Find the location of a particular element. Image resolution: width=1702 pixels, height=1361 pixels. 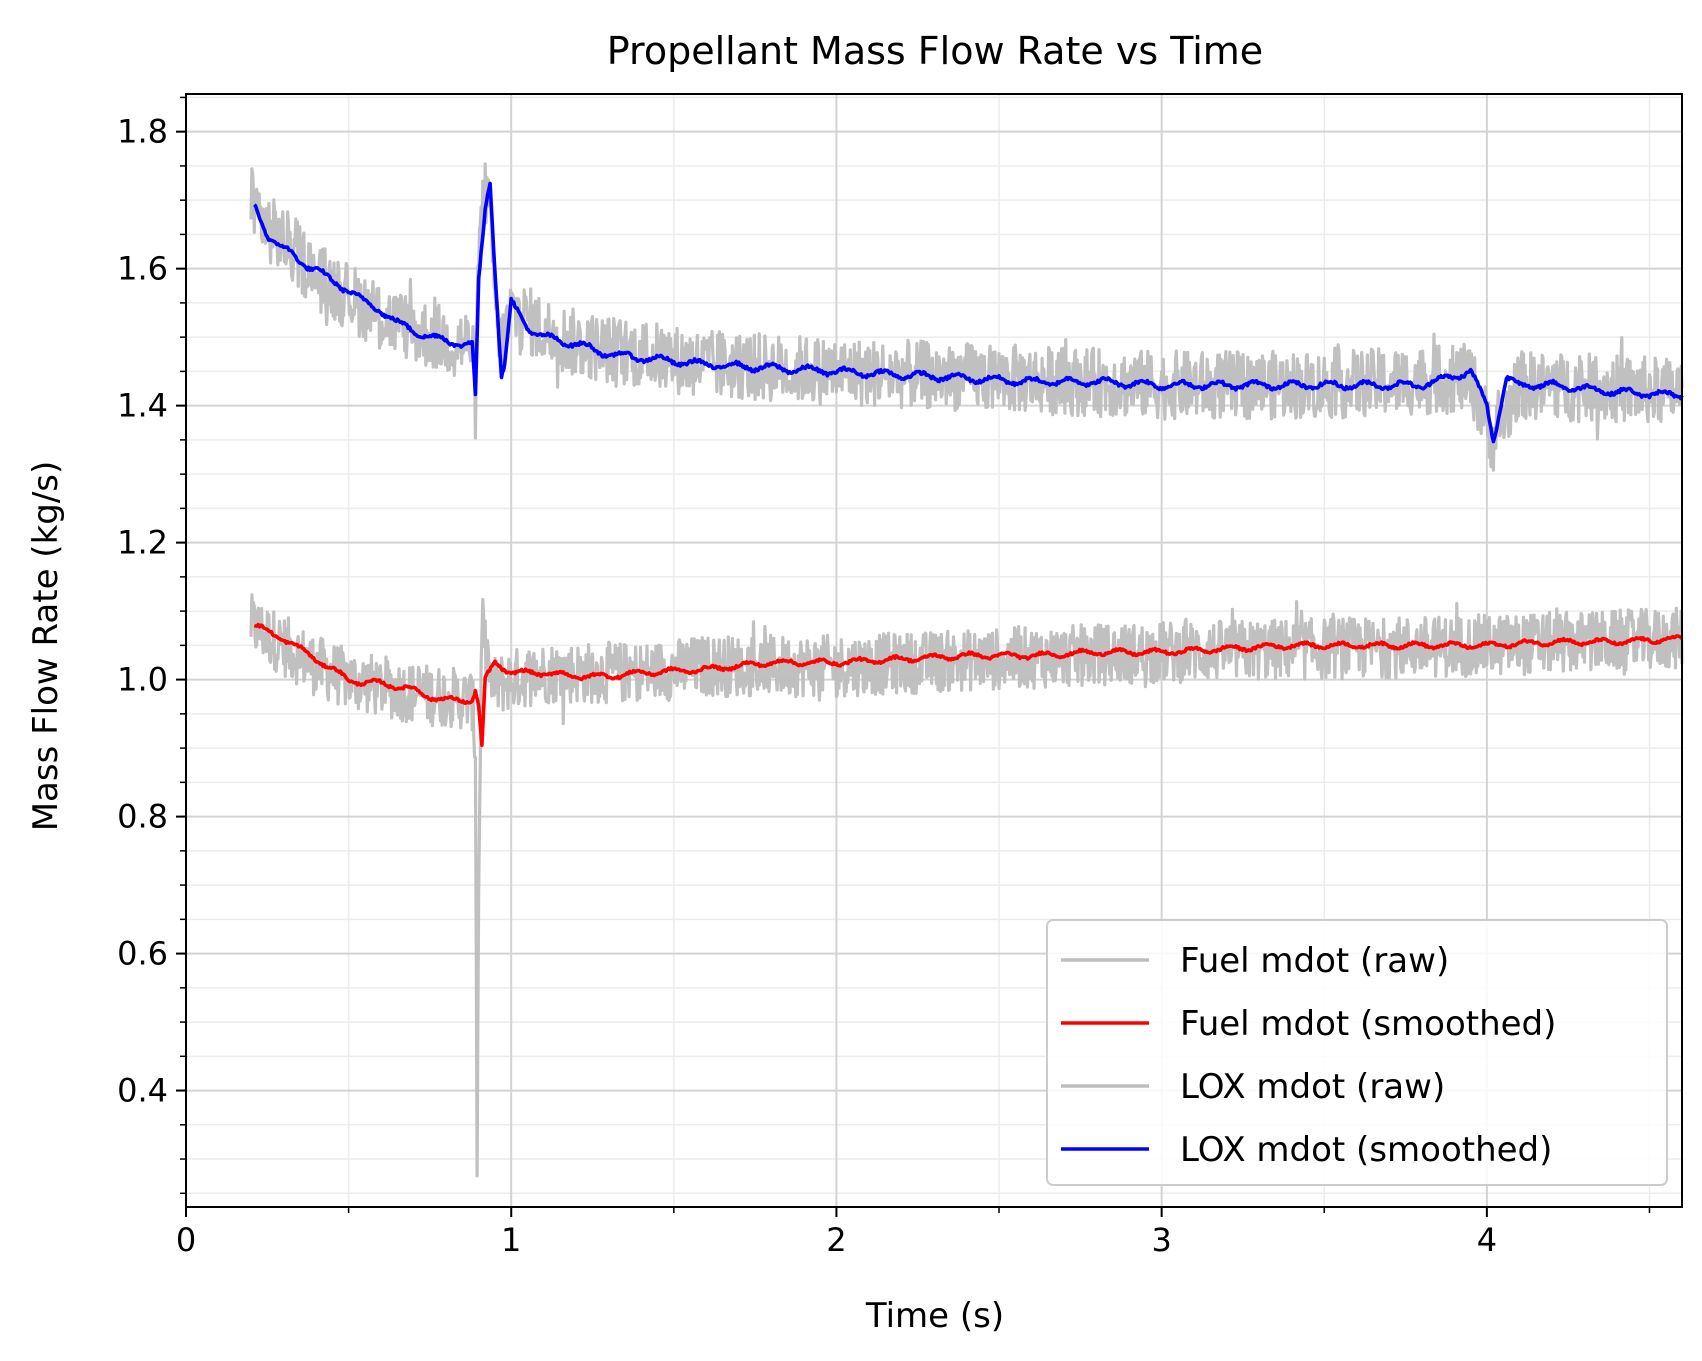

legend-label: Fuel mdot (raw) is located at coordinates (1314, 961).